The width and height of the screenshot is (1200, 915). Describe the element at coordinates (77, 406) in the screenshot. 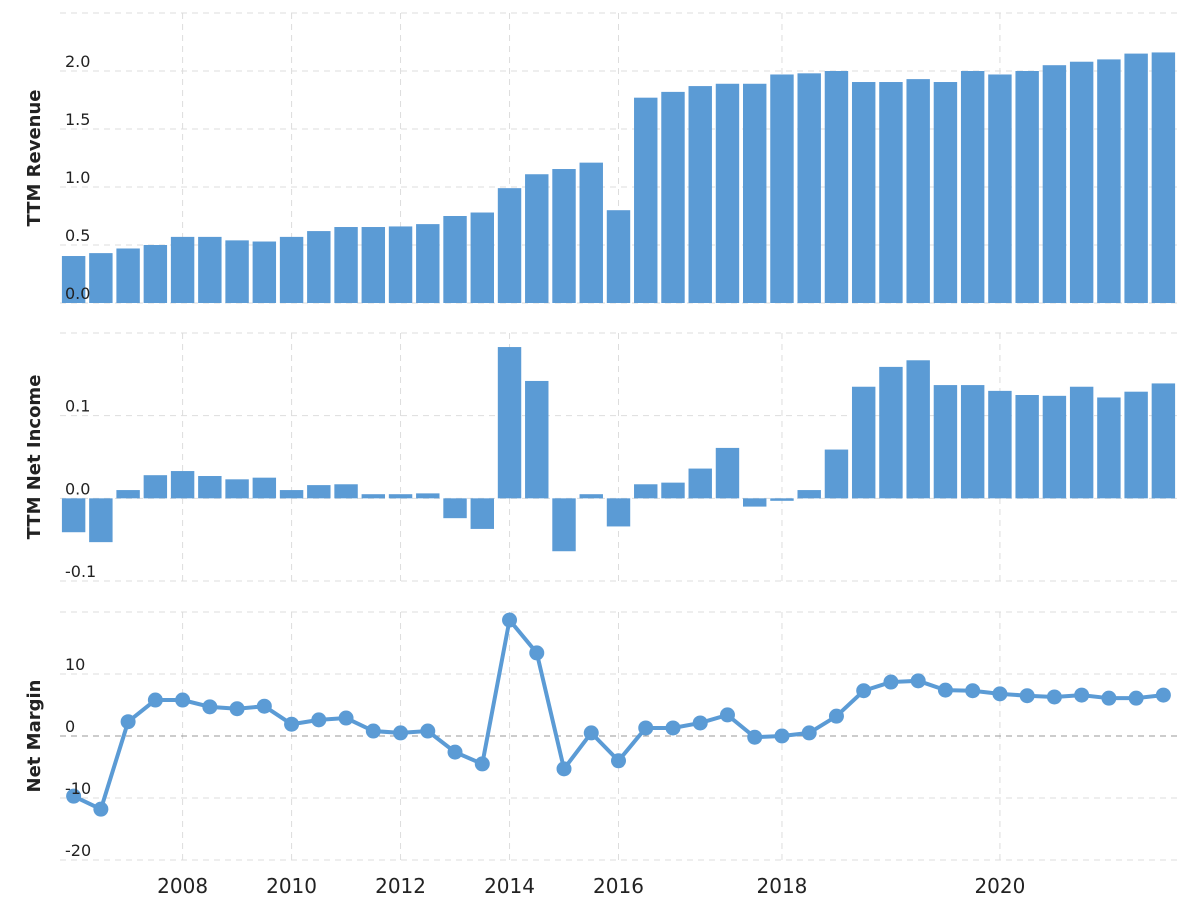

I see `y-tick-label: 0.1` at that location.